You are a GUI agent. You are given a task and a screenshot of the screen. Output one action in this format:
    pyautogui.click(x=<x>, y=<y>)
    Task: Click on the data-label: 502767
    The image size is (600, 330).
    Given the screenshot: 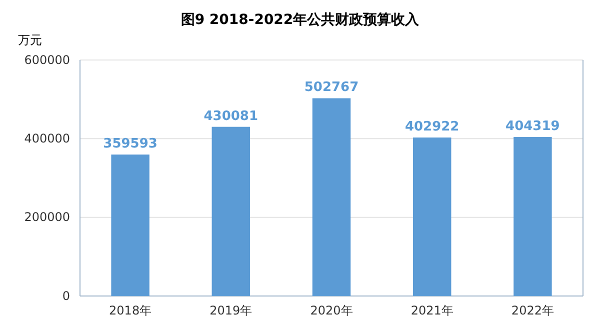 What is the action you would take?
    pyautogui.click(x=331, y=88)
    